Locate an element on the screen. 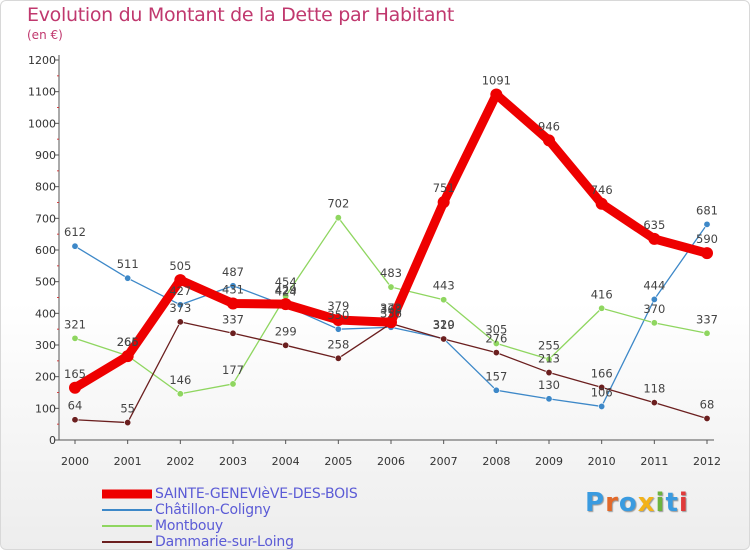 The width and height of the screenshot is (750, 550). data-label: 320 is located at coordinates (444, 325).